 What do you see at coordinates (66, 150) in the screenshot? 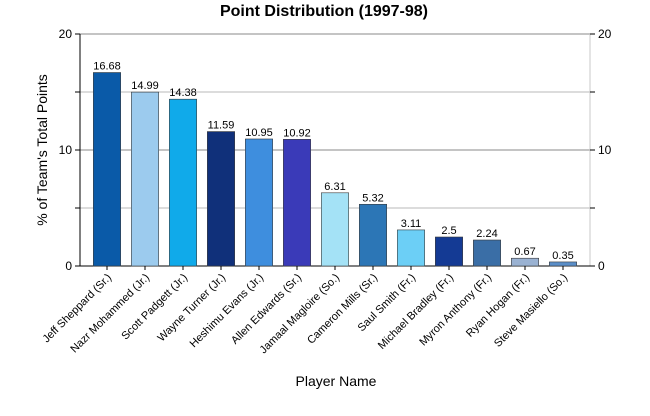
I see `y-tick-label: 10` at bounding box center [66, 150].